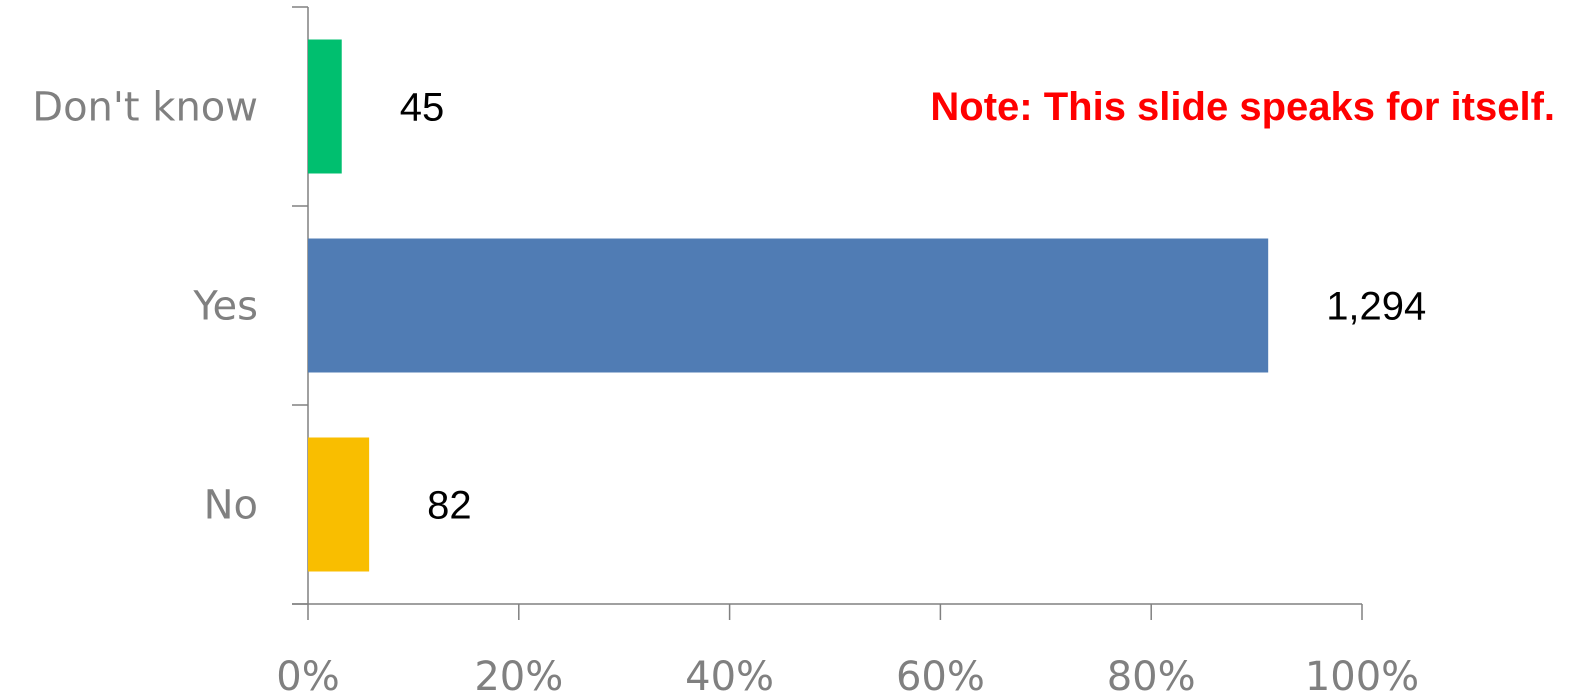 This screenshot has height=700, width=1581. Describe the element at coordinates (225, 307) in the screenshot. I see `category-label: Yes` at that location.